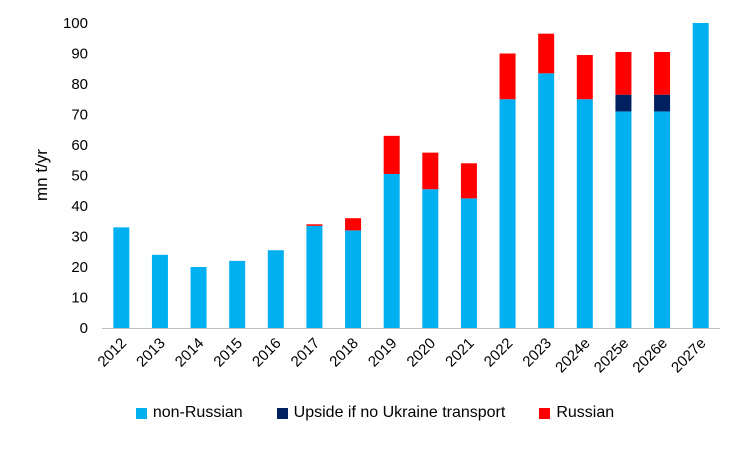 This screenshot has width=750, height=449. What do you see at coordinates (468, 181) in the screenshot?
I see `bar-russian-2021` at bounding box center [468, 181].